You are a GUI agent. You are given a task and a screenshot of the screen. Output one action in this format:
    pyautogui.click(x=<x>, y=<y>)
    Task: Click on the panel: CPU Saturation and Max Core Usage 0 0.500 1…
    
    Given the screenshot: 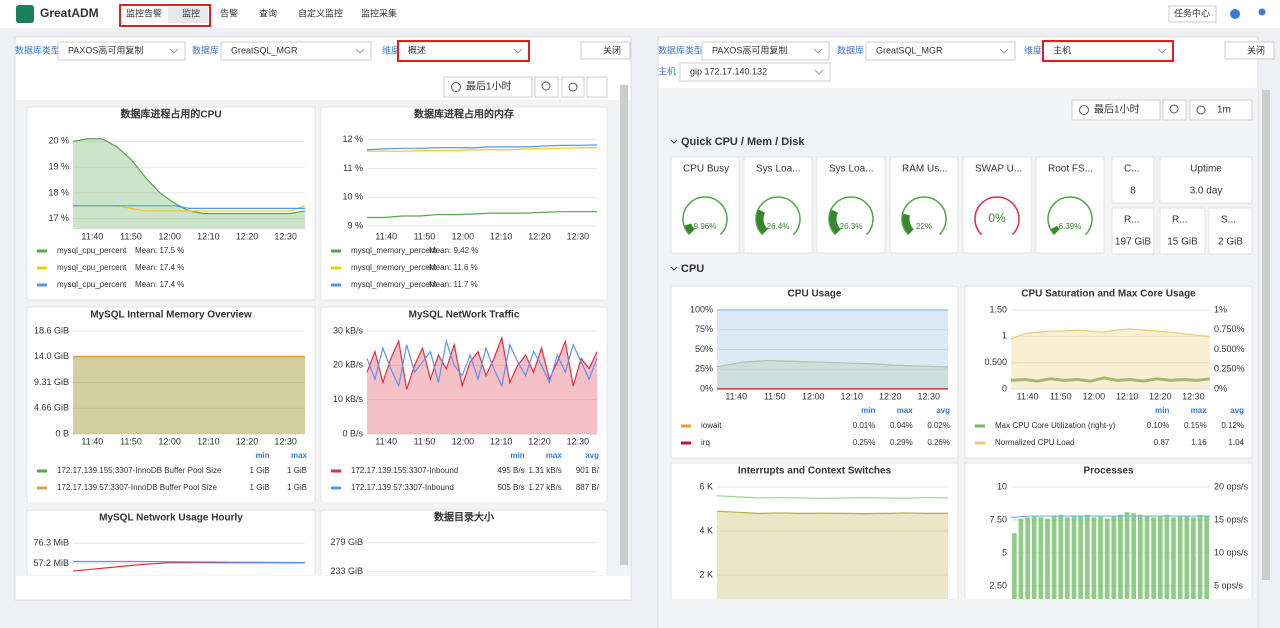 What is the action you would take?
    pyautogui.click(x=1108, y=372)
    